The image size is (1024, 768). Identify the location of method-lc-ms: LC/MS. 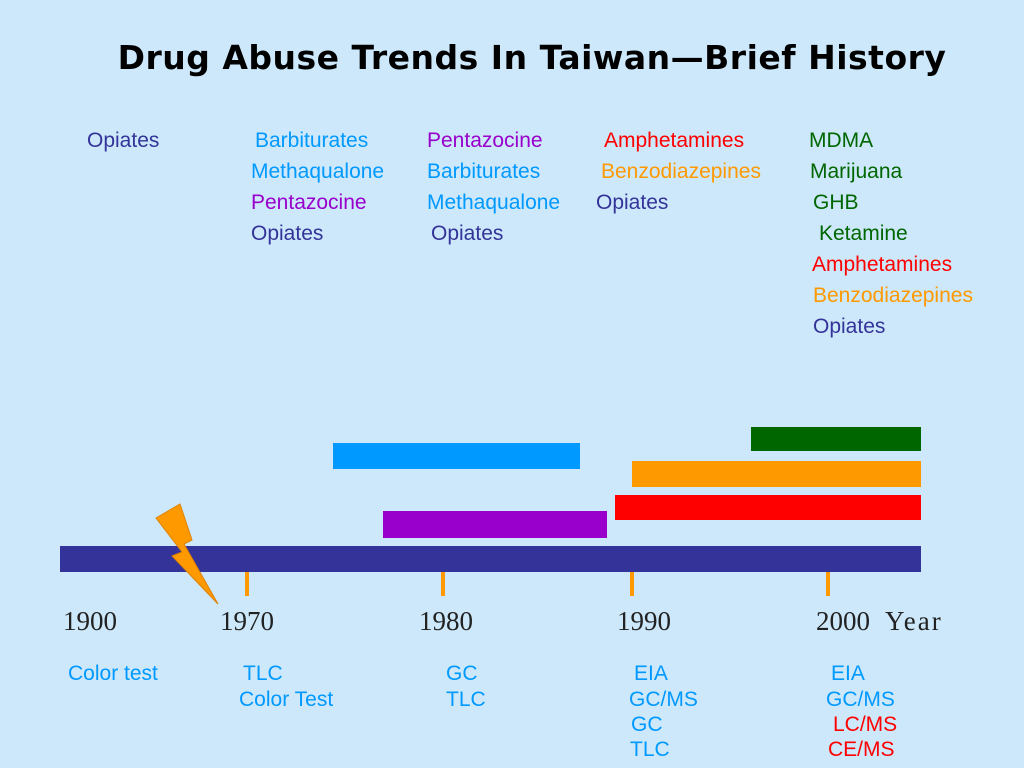
(865, 724).